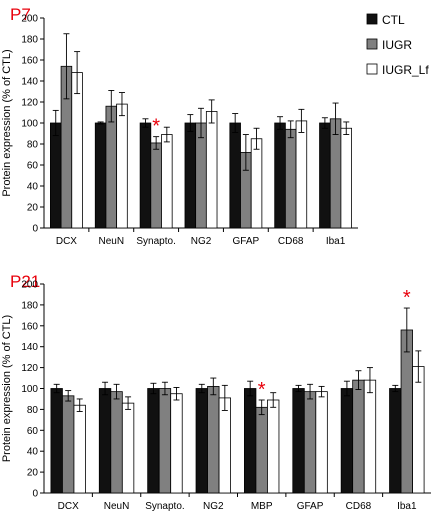 The image size is (446, 514). I want to click on legend-label: IUGR_Lf, so click(405, 70).